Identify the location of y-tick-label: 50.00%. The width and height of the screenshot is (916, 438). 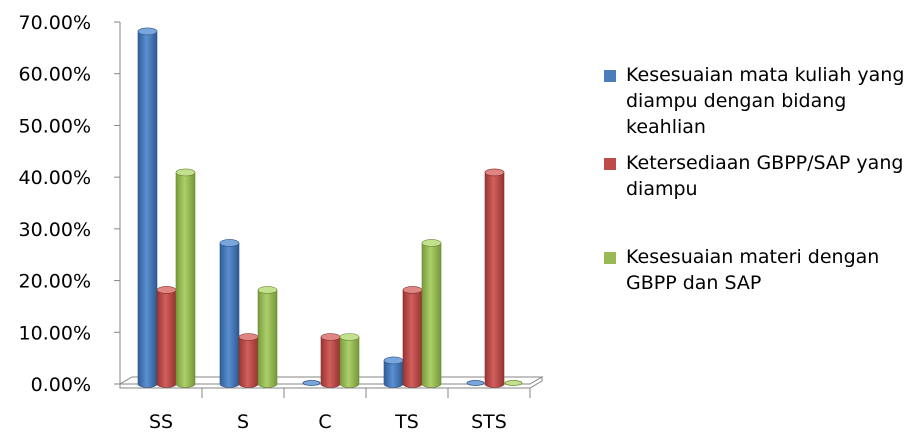
(55, 126).